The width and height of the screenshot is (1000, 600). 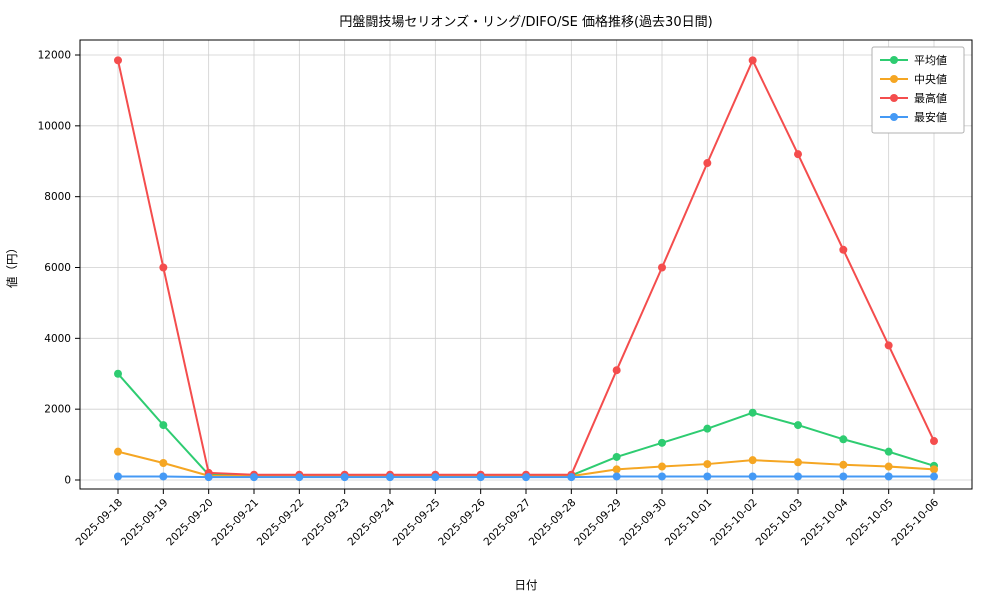 What do you see at coordinates (525, 22) in the screenshot?
I see `chart-title: 円盤闘技場セリオンズ・リング/DIFO/SE 価格推移(過去30日間)` at bounding box center [525, 22].